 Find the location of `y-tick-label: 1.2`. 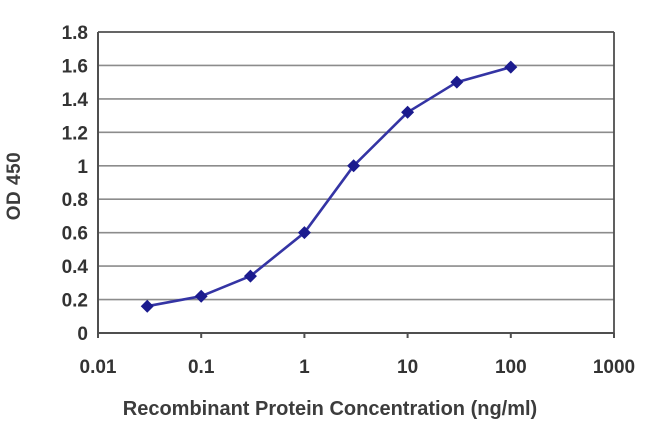

y-tick-label: 1.2 is located at coordinates (75, 133).